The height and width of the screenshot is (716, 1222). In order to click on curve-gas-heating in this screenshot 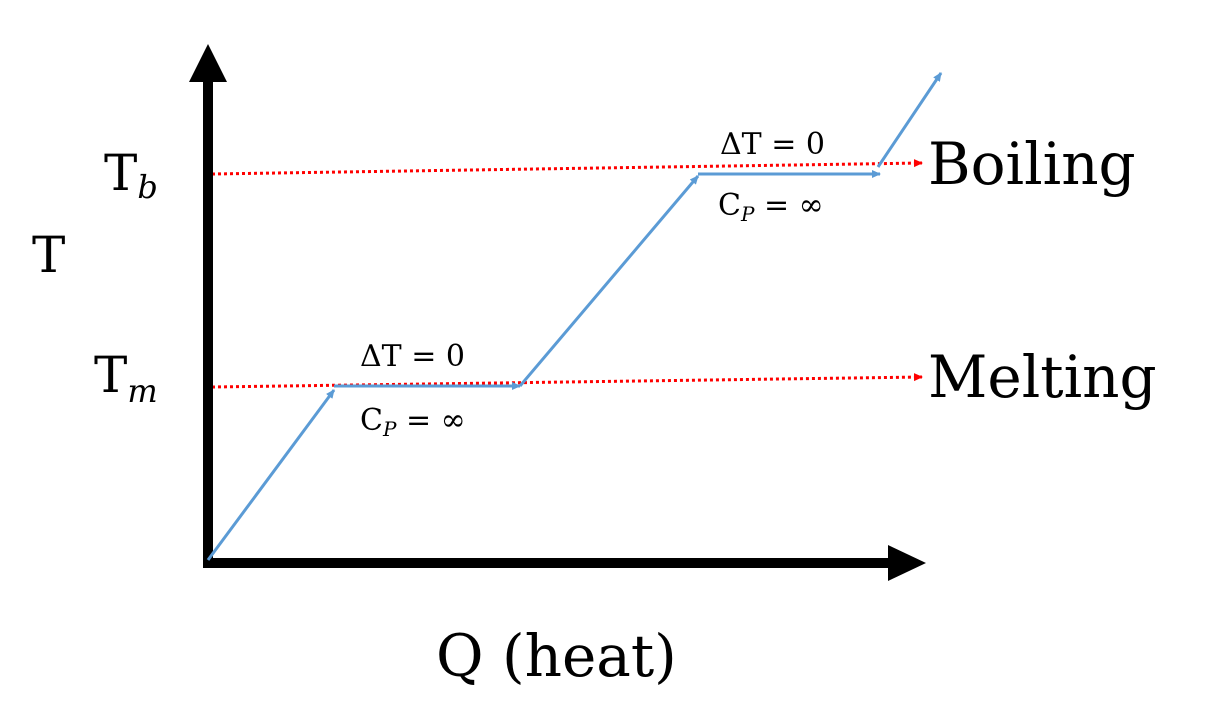, I will do `click(909, 120)`.